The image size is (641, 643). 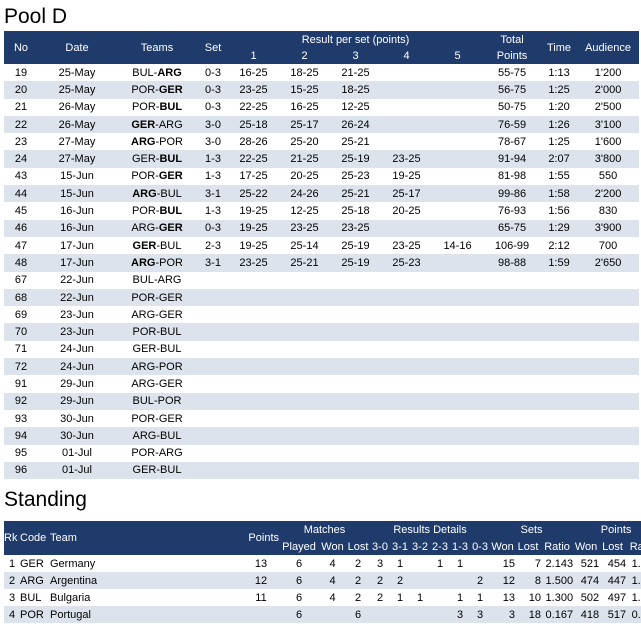 What do you see at coordinates (355, 159) in the screenshot?
I see `match-set3: 25-19` at bounding box center [355, 159].